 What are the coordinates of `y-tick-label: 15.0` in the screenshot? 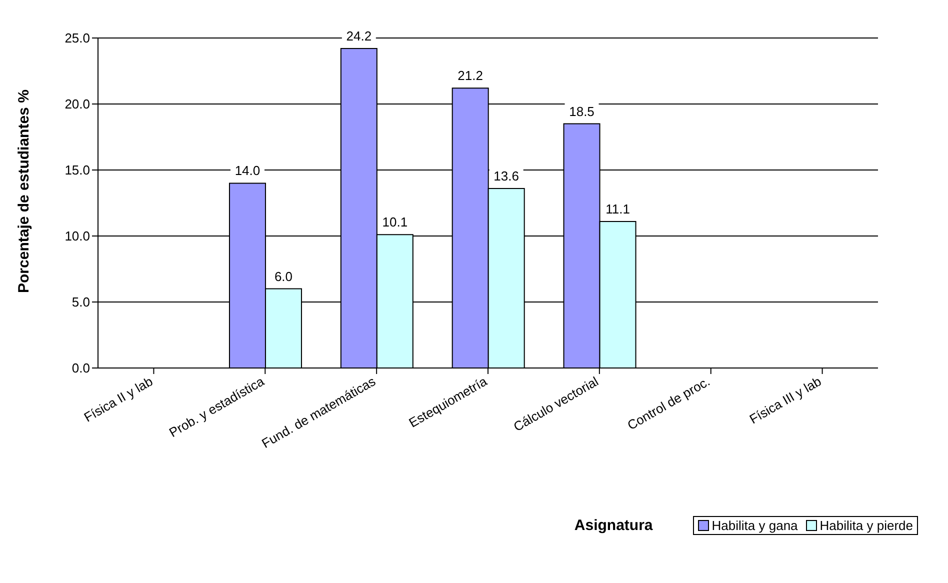 It's located at (77, 170).